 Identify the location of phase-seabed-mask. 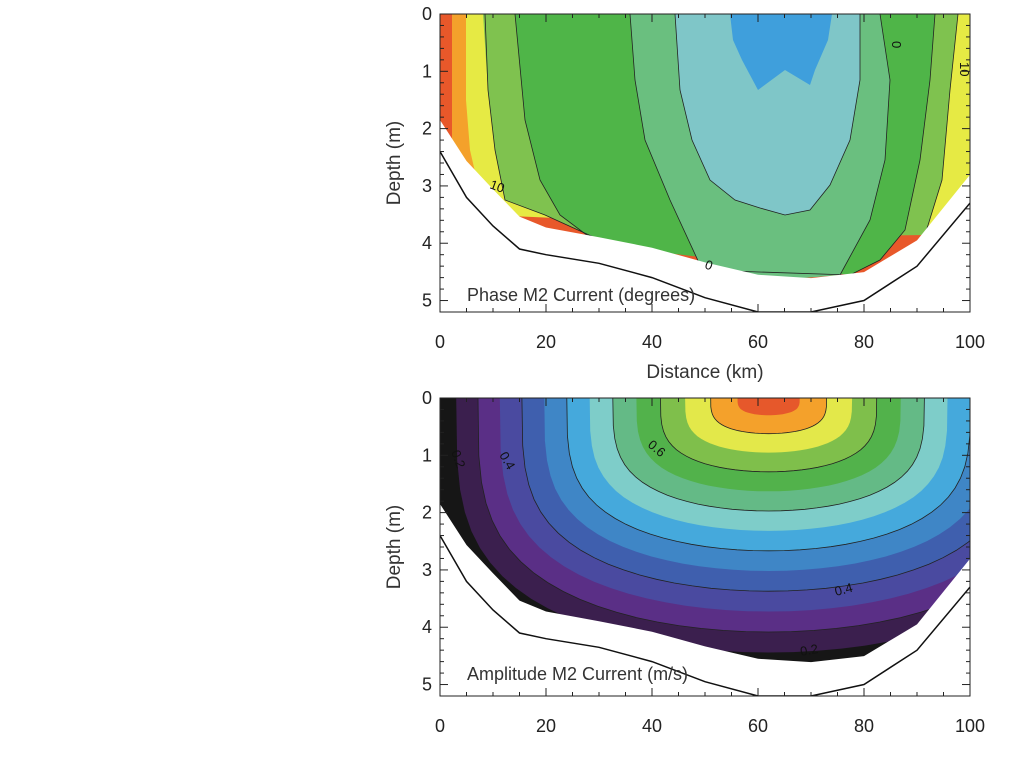
(705, 216).